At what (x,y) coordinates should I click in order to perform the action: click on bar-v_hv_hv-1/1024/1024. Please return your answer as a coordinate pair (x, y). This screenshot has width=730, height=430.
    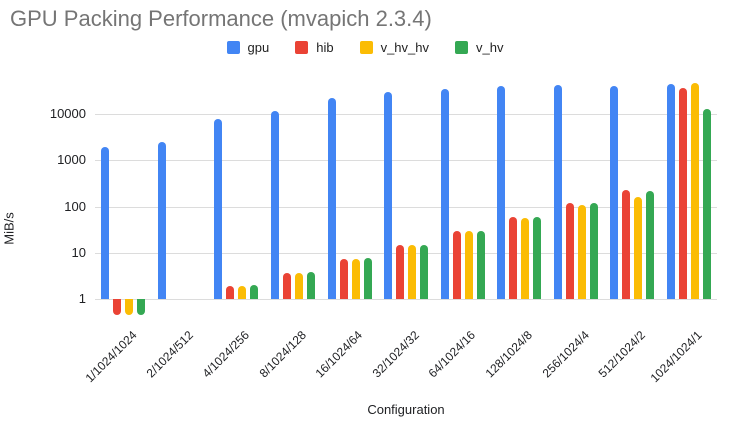
    Looking at the image, I should click on (129, 307).